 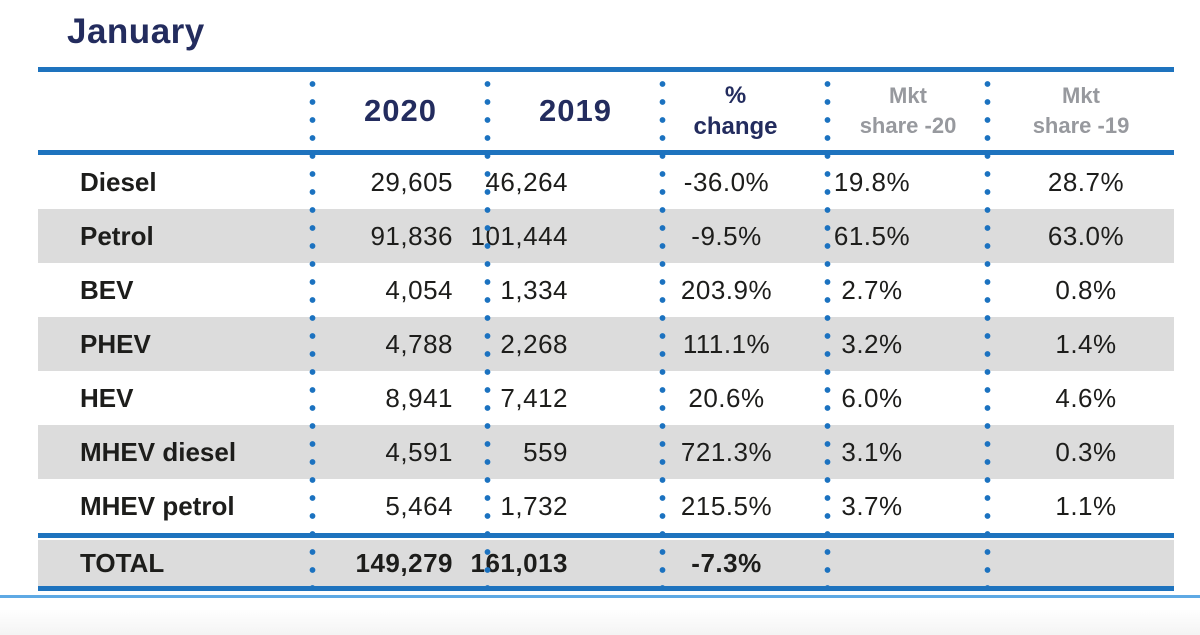 What do you see at coordinates (400, 110) in the screenshot?
I see `column-header-2020: 2020` at bounding box center [400, 110].